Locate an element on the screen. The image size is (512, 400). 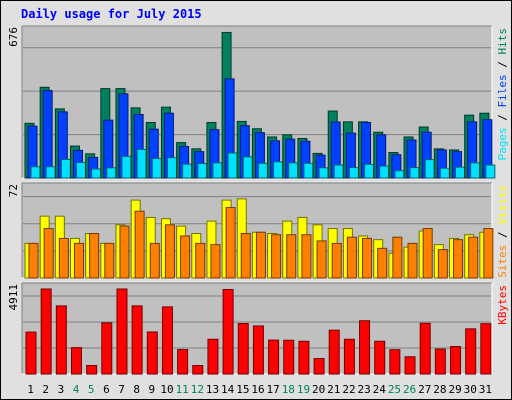
legend-kbytes: KBytes is located at coordinates (502, 305).